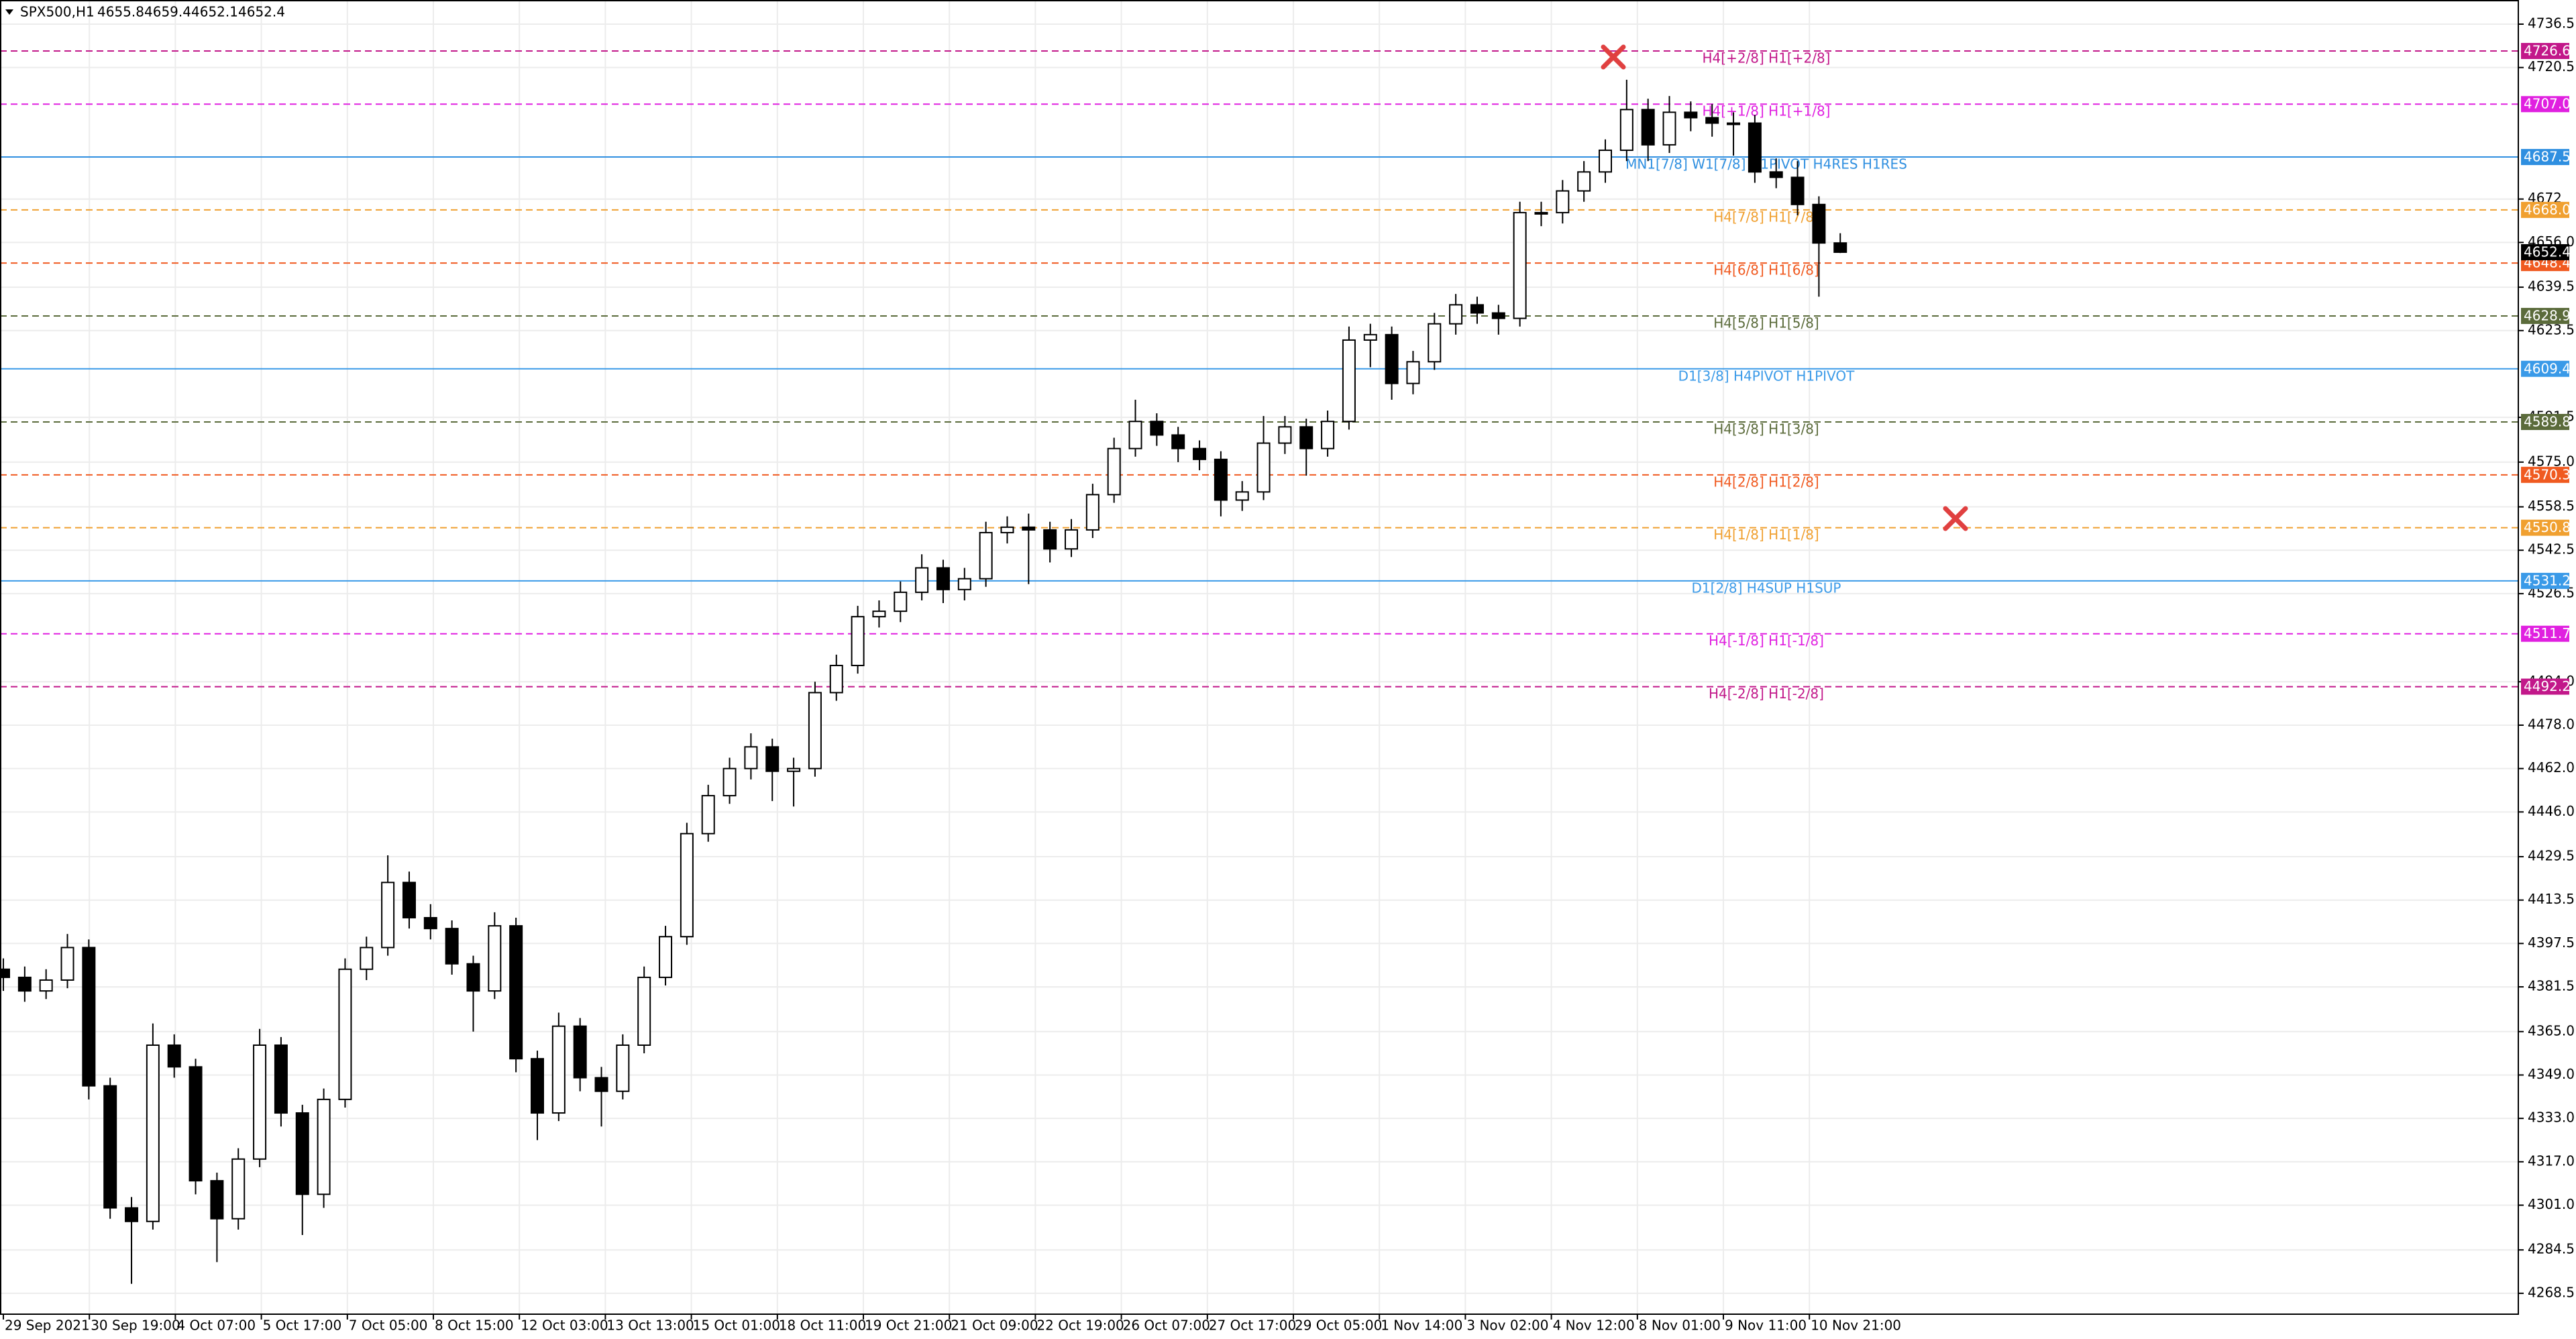 This screenshot has height=1339, width=2576. What do you see at coordinates (1766, 482) in the screenshot?
I see `level-label: H4[2/8] H1[2/8]` at bounding box center [1766, 482].